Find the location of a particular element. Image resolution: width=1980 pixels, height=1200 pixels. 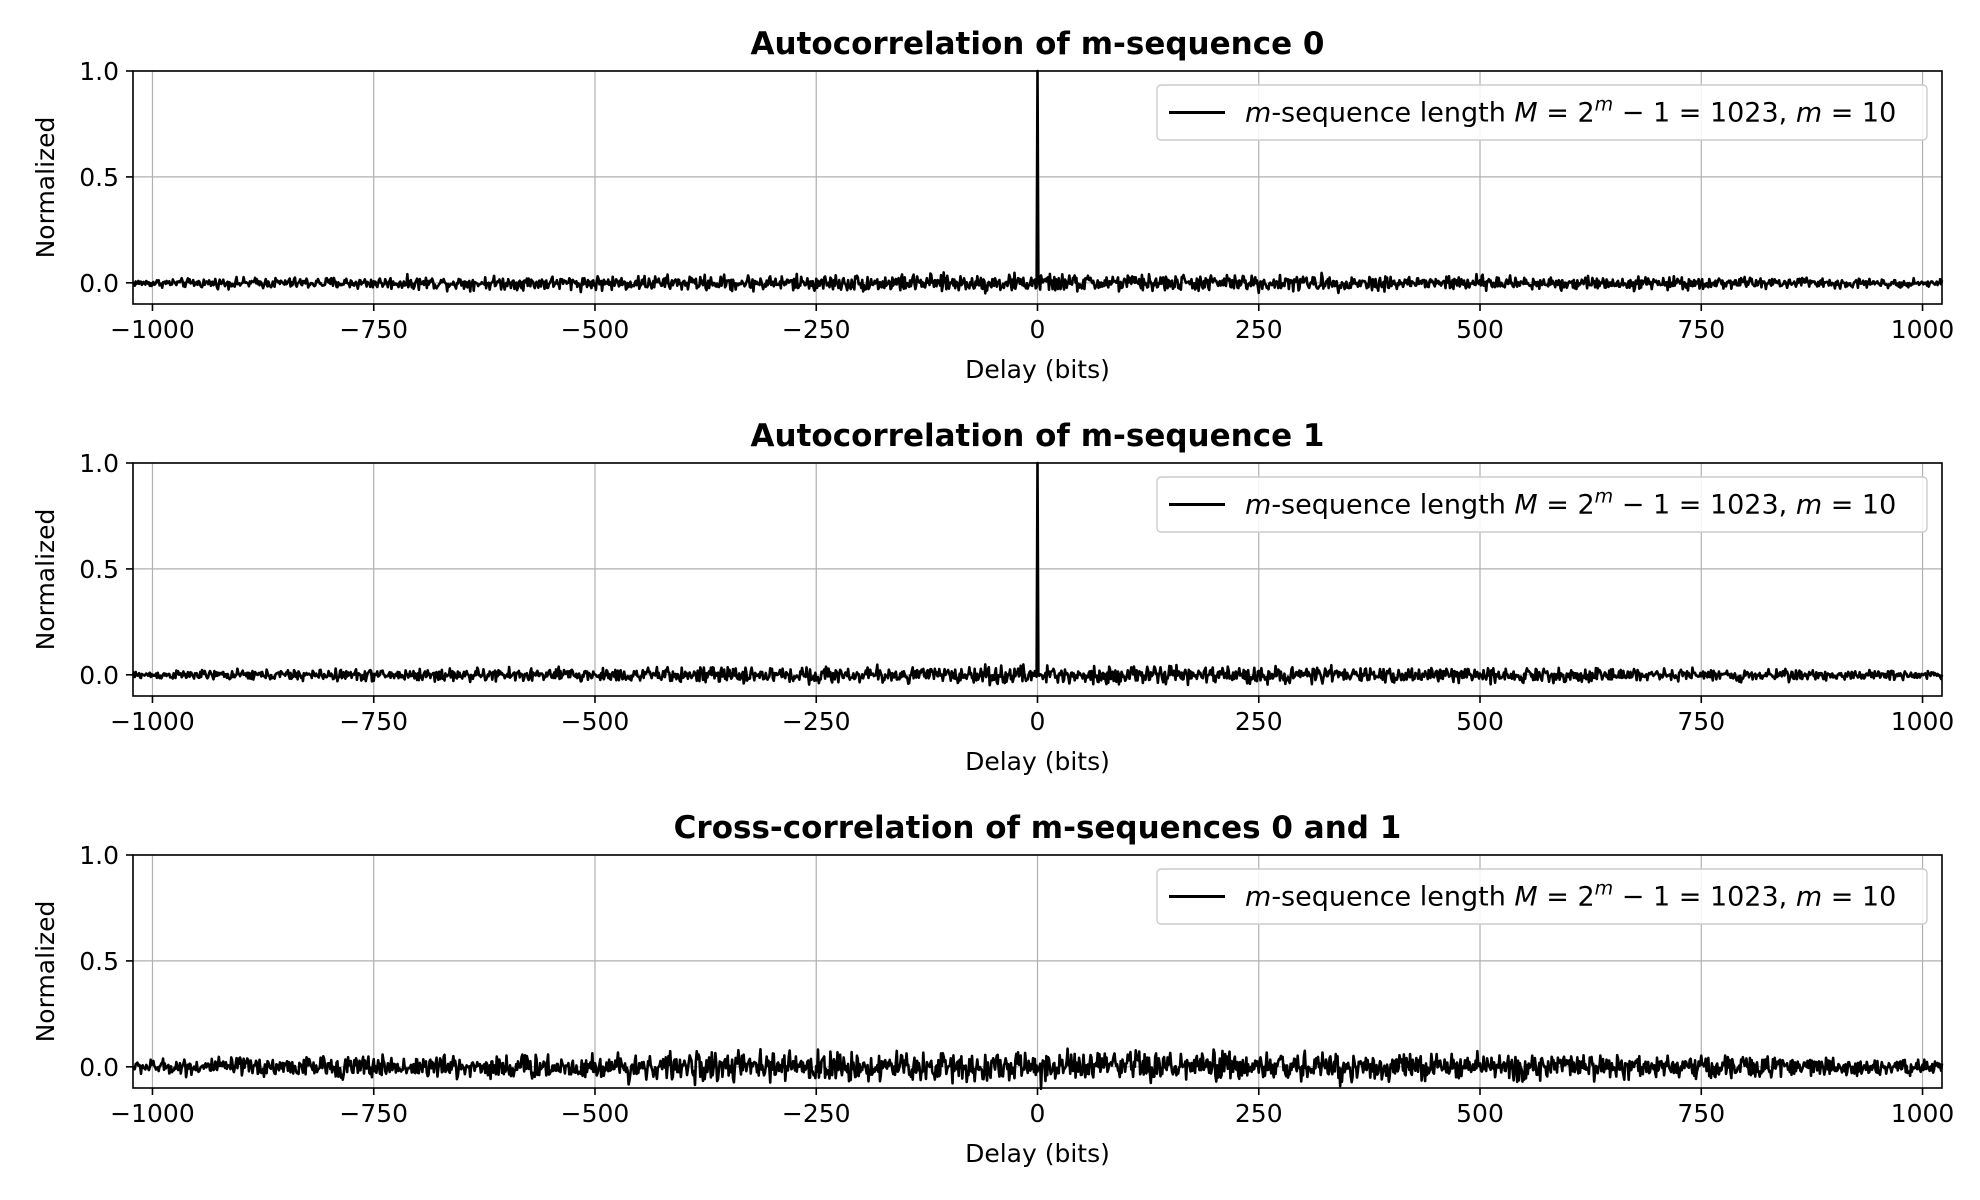

chart-title: Autocorrelation of m-sequence 0 is located at coordinates (1038, 44).